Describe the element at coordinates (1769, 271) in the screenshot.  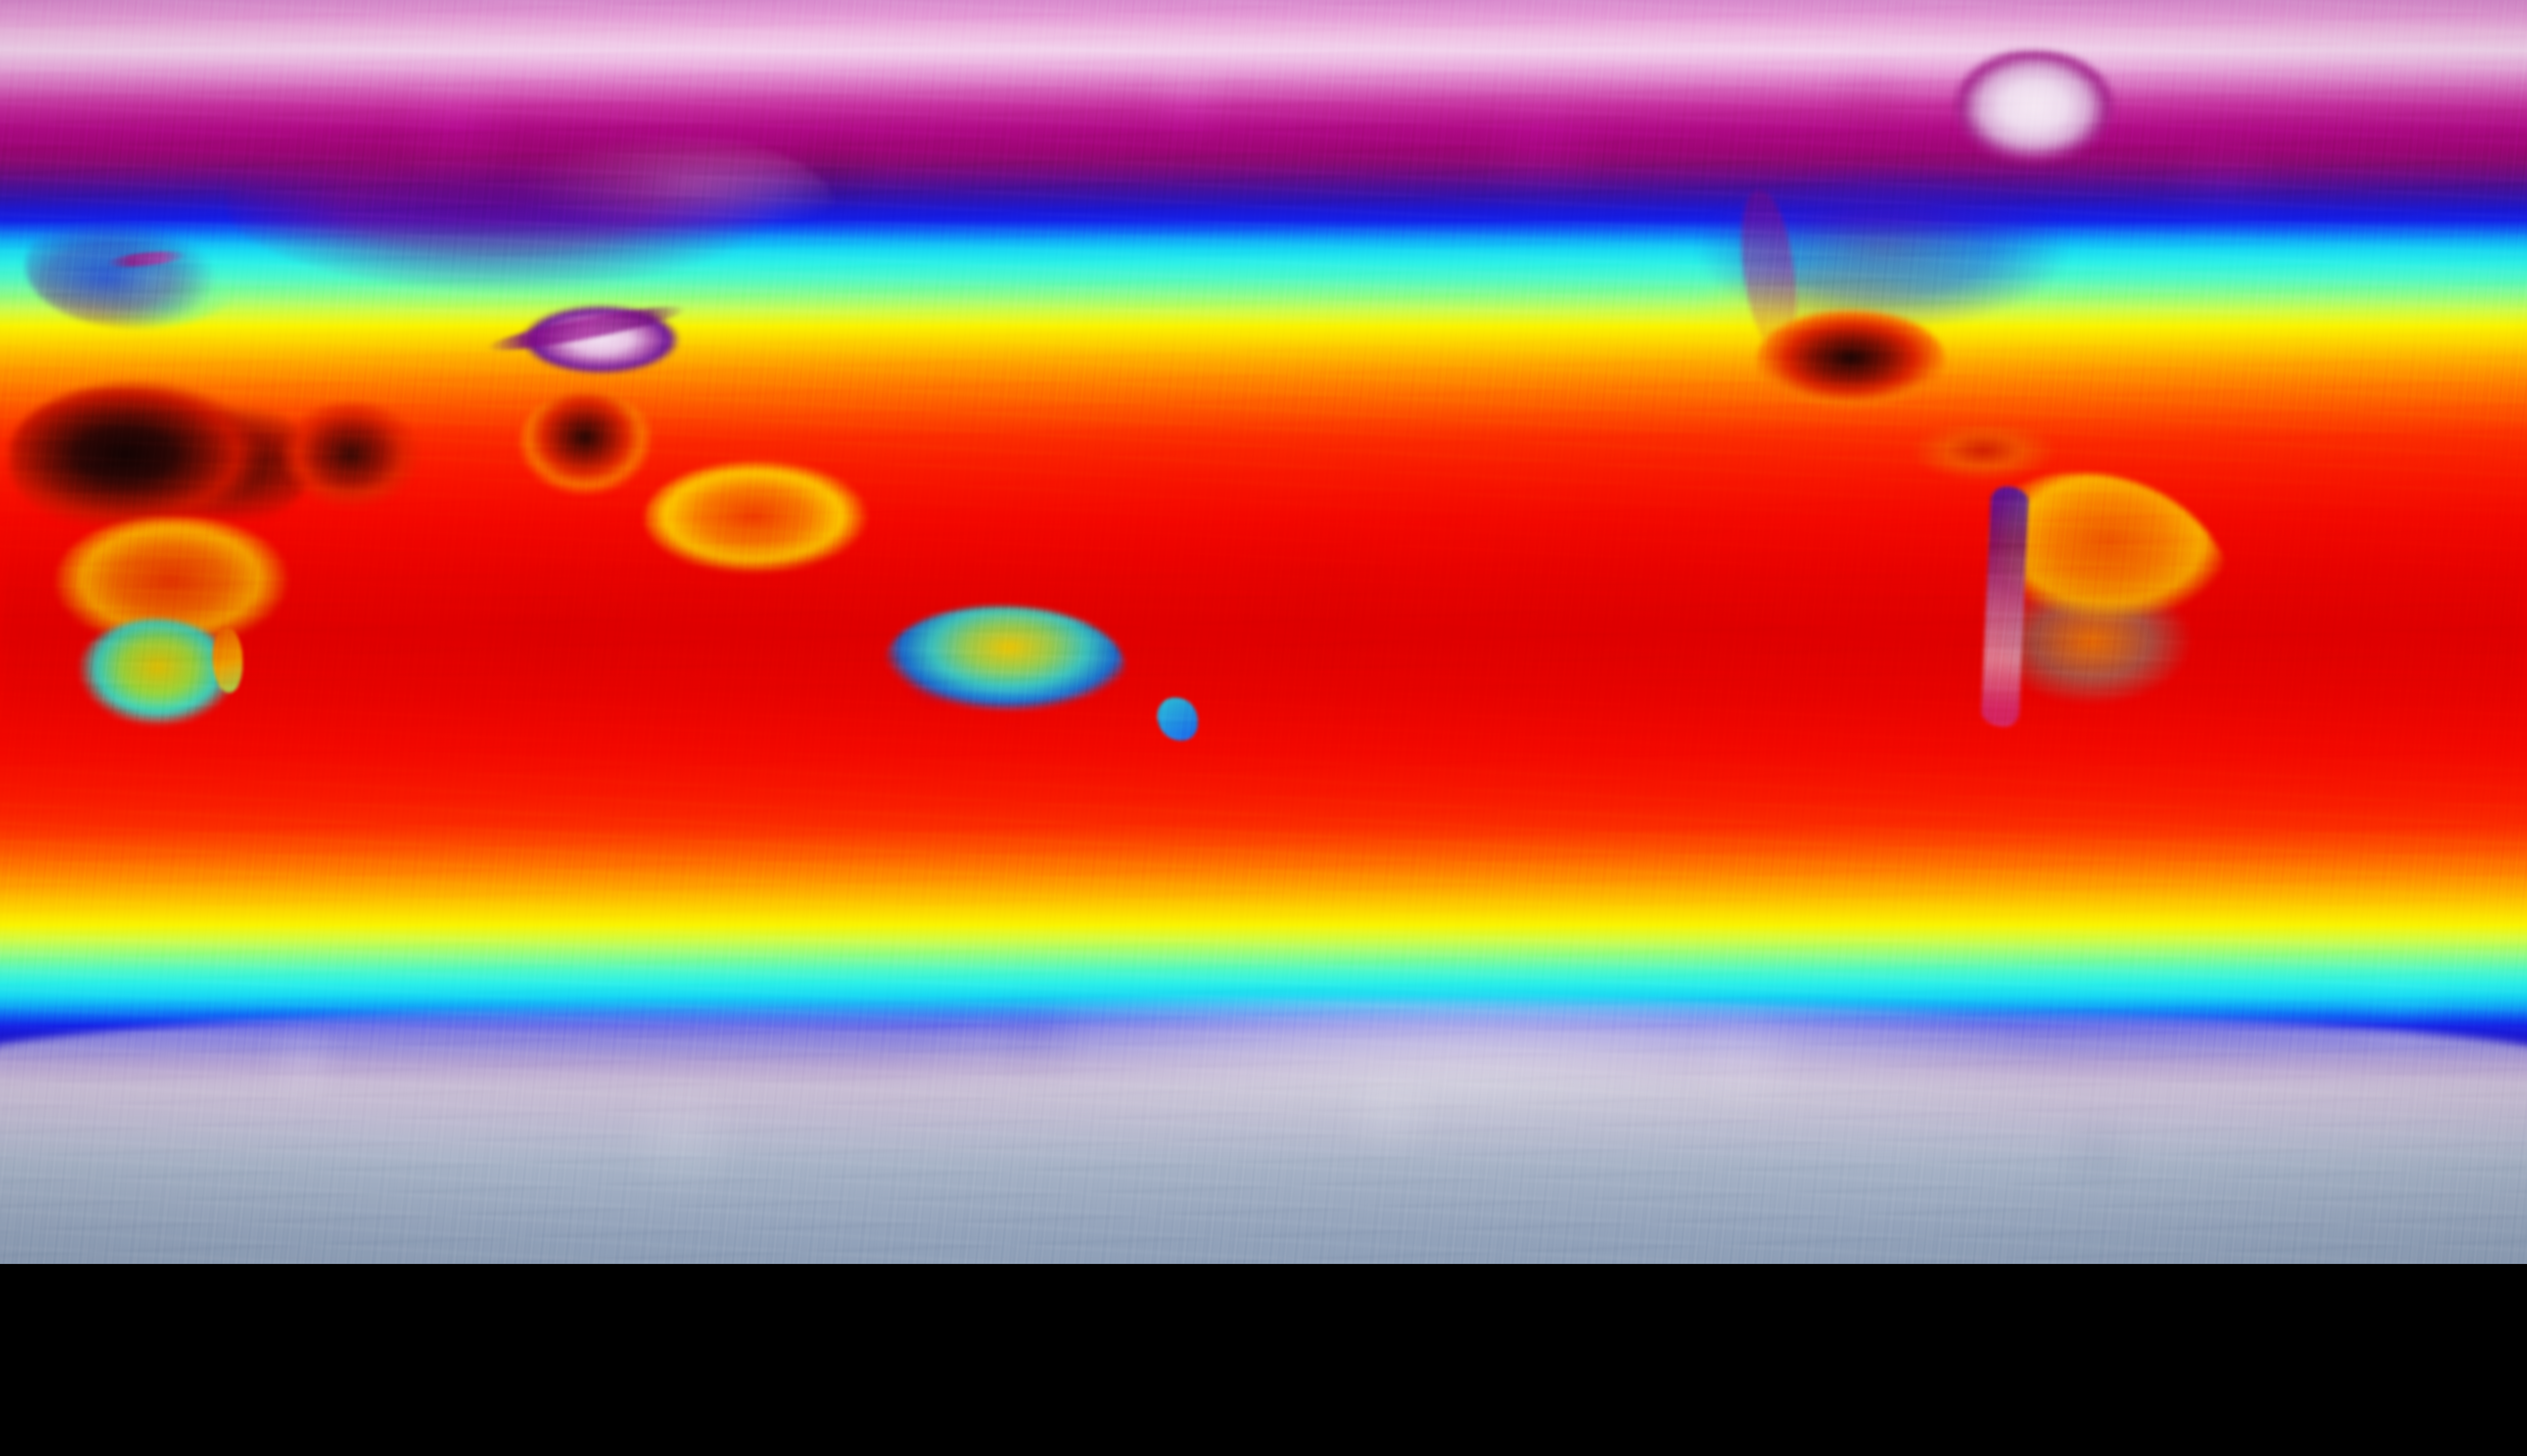
I see `region-rocky-mountains` at that location.